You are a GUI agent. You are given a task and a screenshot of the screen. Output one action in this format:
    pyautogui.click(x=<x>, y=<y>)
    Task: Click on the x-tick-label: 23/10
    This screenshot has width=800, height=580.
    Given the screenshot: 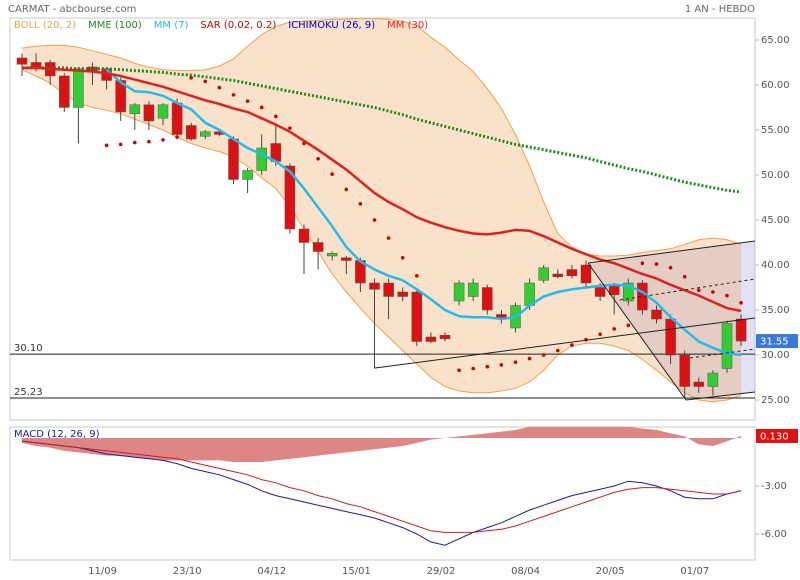 What is the action you would take?
    pyautogui.click(x=187, y=571)
    